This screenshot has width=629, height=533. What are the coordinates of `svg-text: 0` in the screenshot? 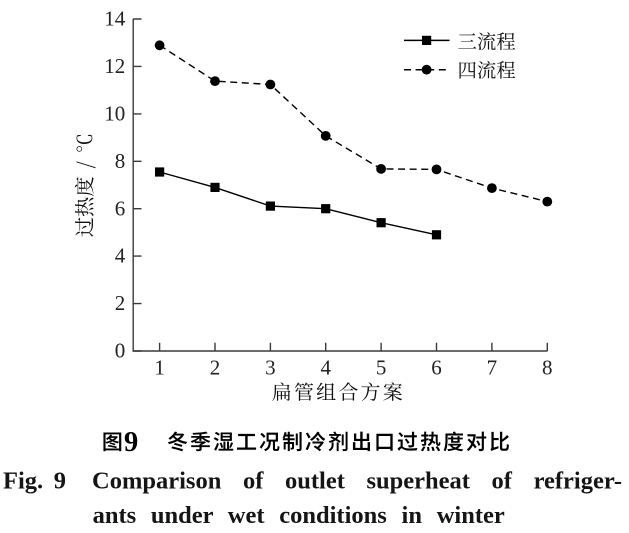 It's located at (120, 351).